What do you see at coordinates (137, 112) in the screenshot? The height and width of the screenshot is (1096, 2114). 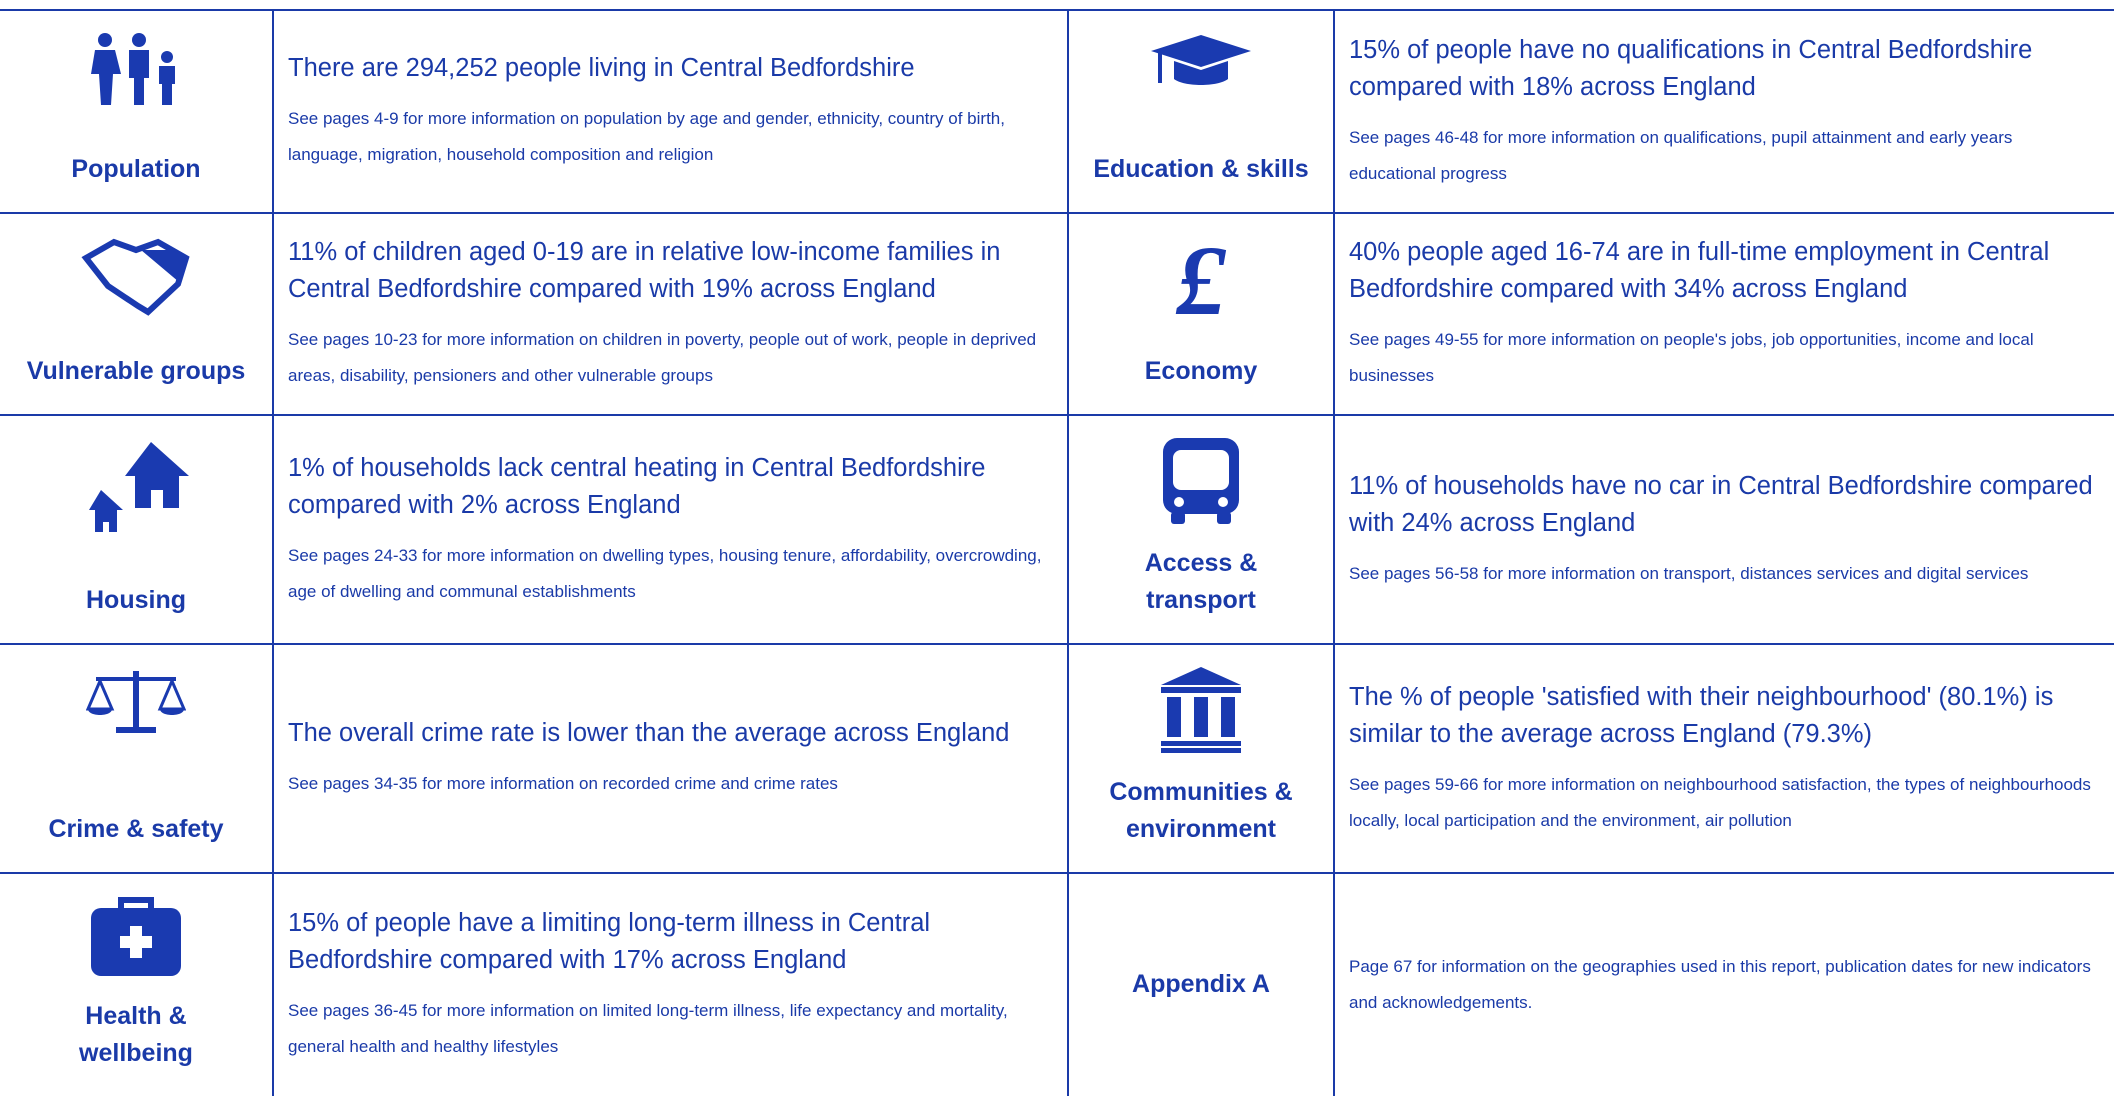 I see `icon-cell: Population` at bounding box center [137, 112].